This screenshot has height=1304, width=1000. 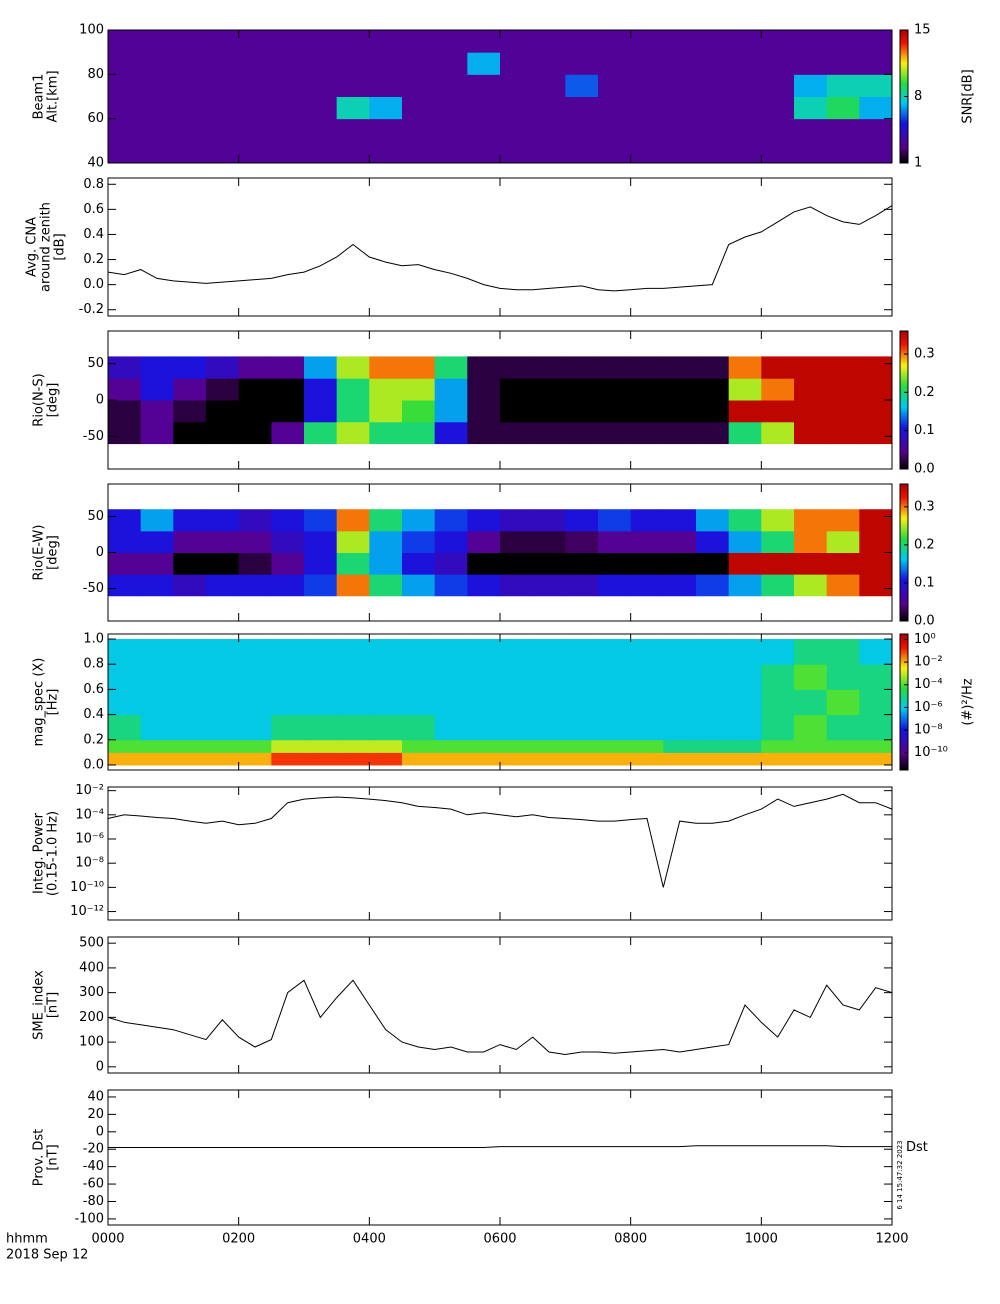 I want to click on x-axis-label: 2018 Sep 12, so click(x=47, y=1255).